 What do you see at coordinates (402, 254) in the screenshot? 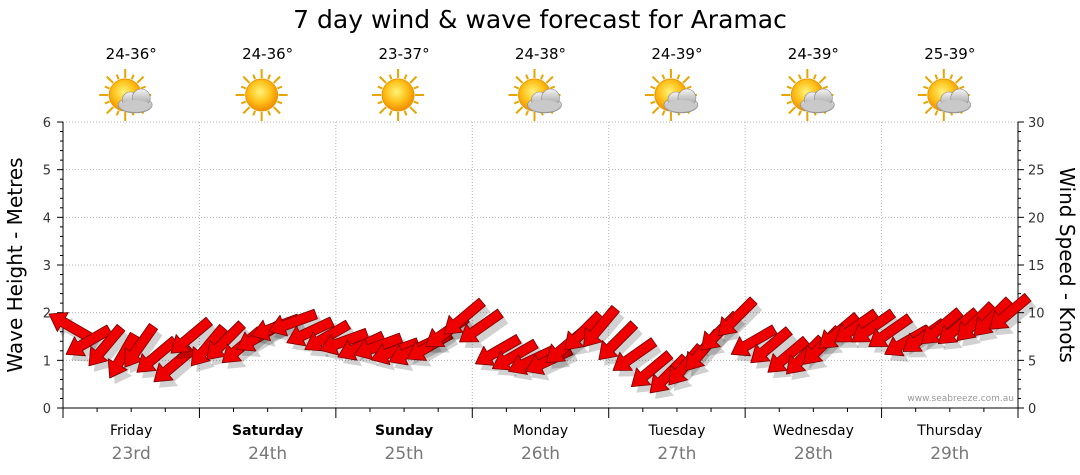
I see `day-column: 23-37° Sunday 25th` at bounding box center [402, 254].